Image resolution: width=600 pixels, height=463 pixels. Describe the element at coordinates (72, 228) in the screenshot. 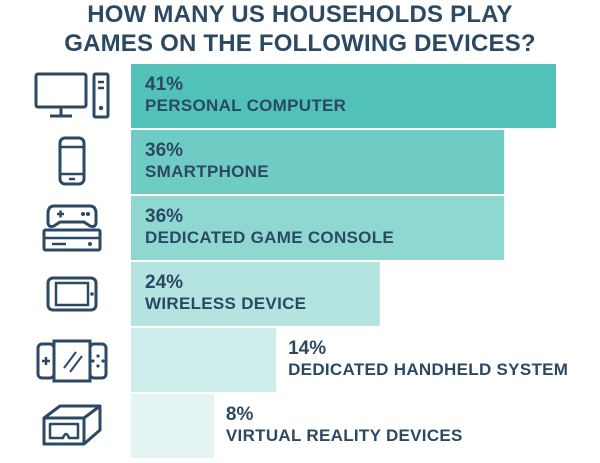

I see `game-console-icon` at that location.